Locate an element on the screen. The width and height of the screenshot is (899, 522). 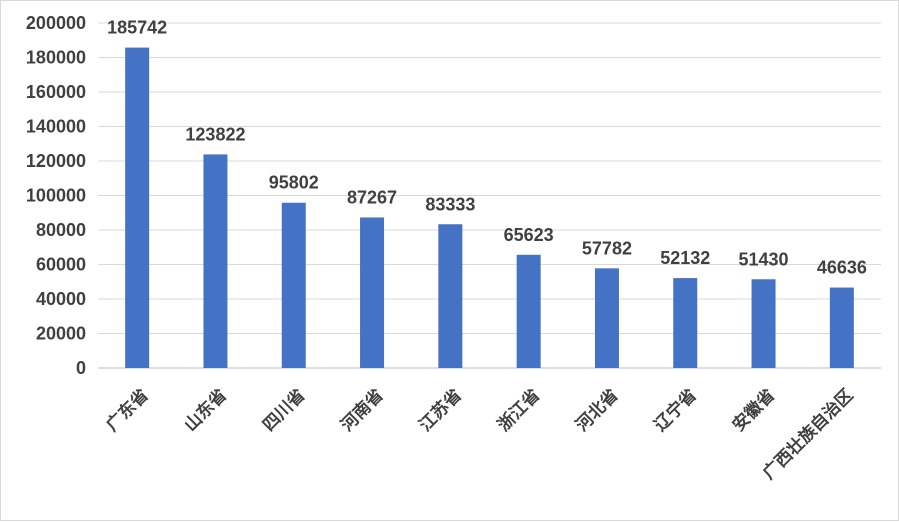
x-category-label: 四川省 is located at coordinates (283, 410).